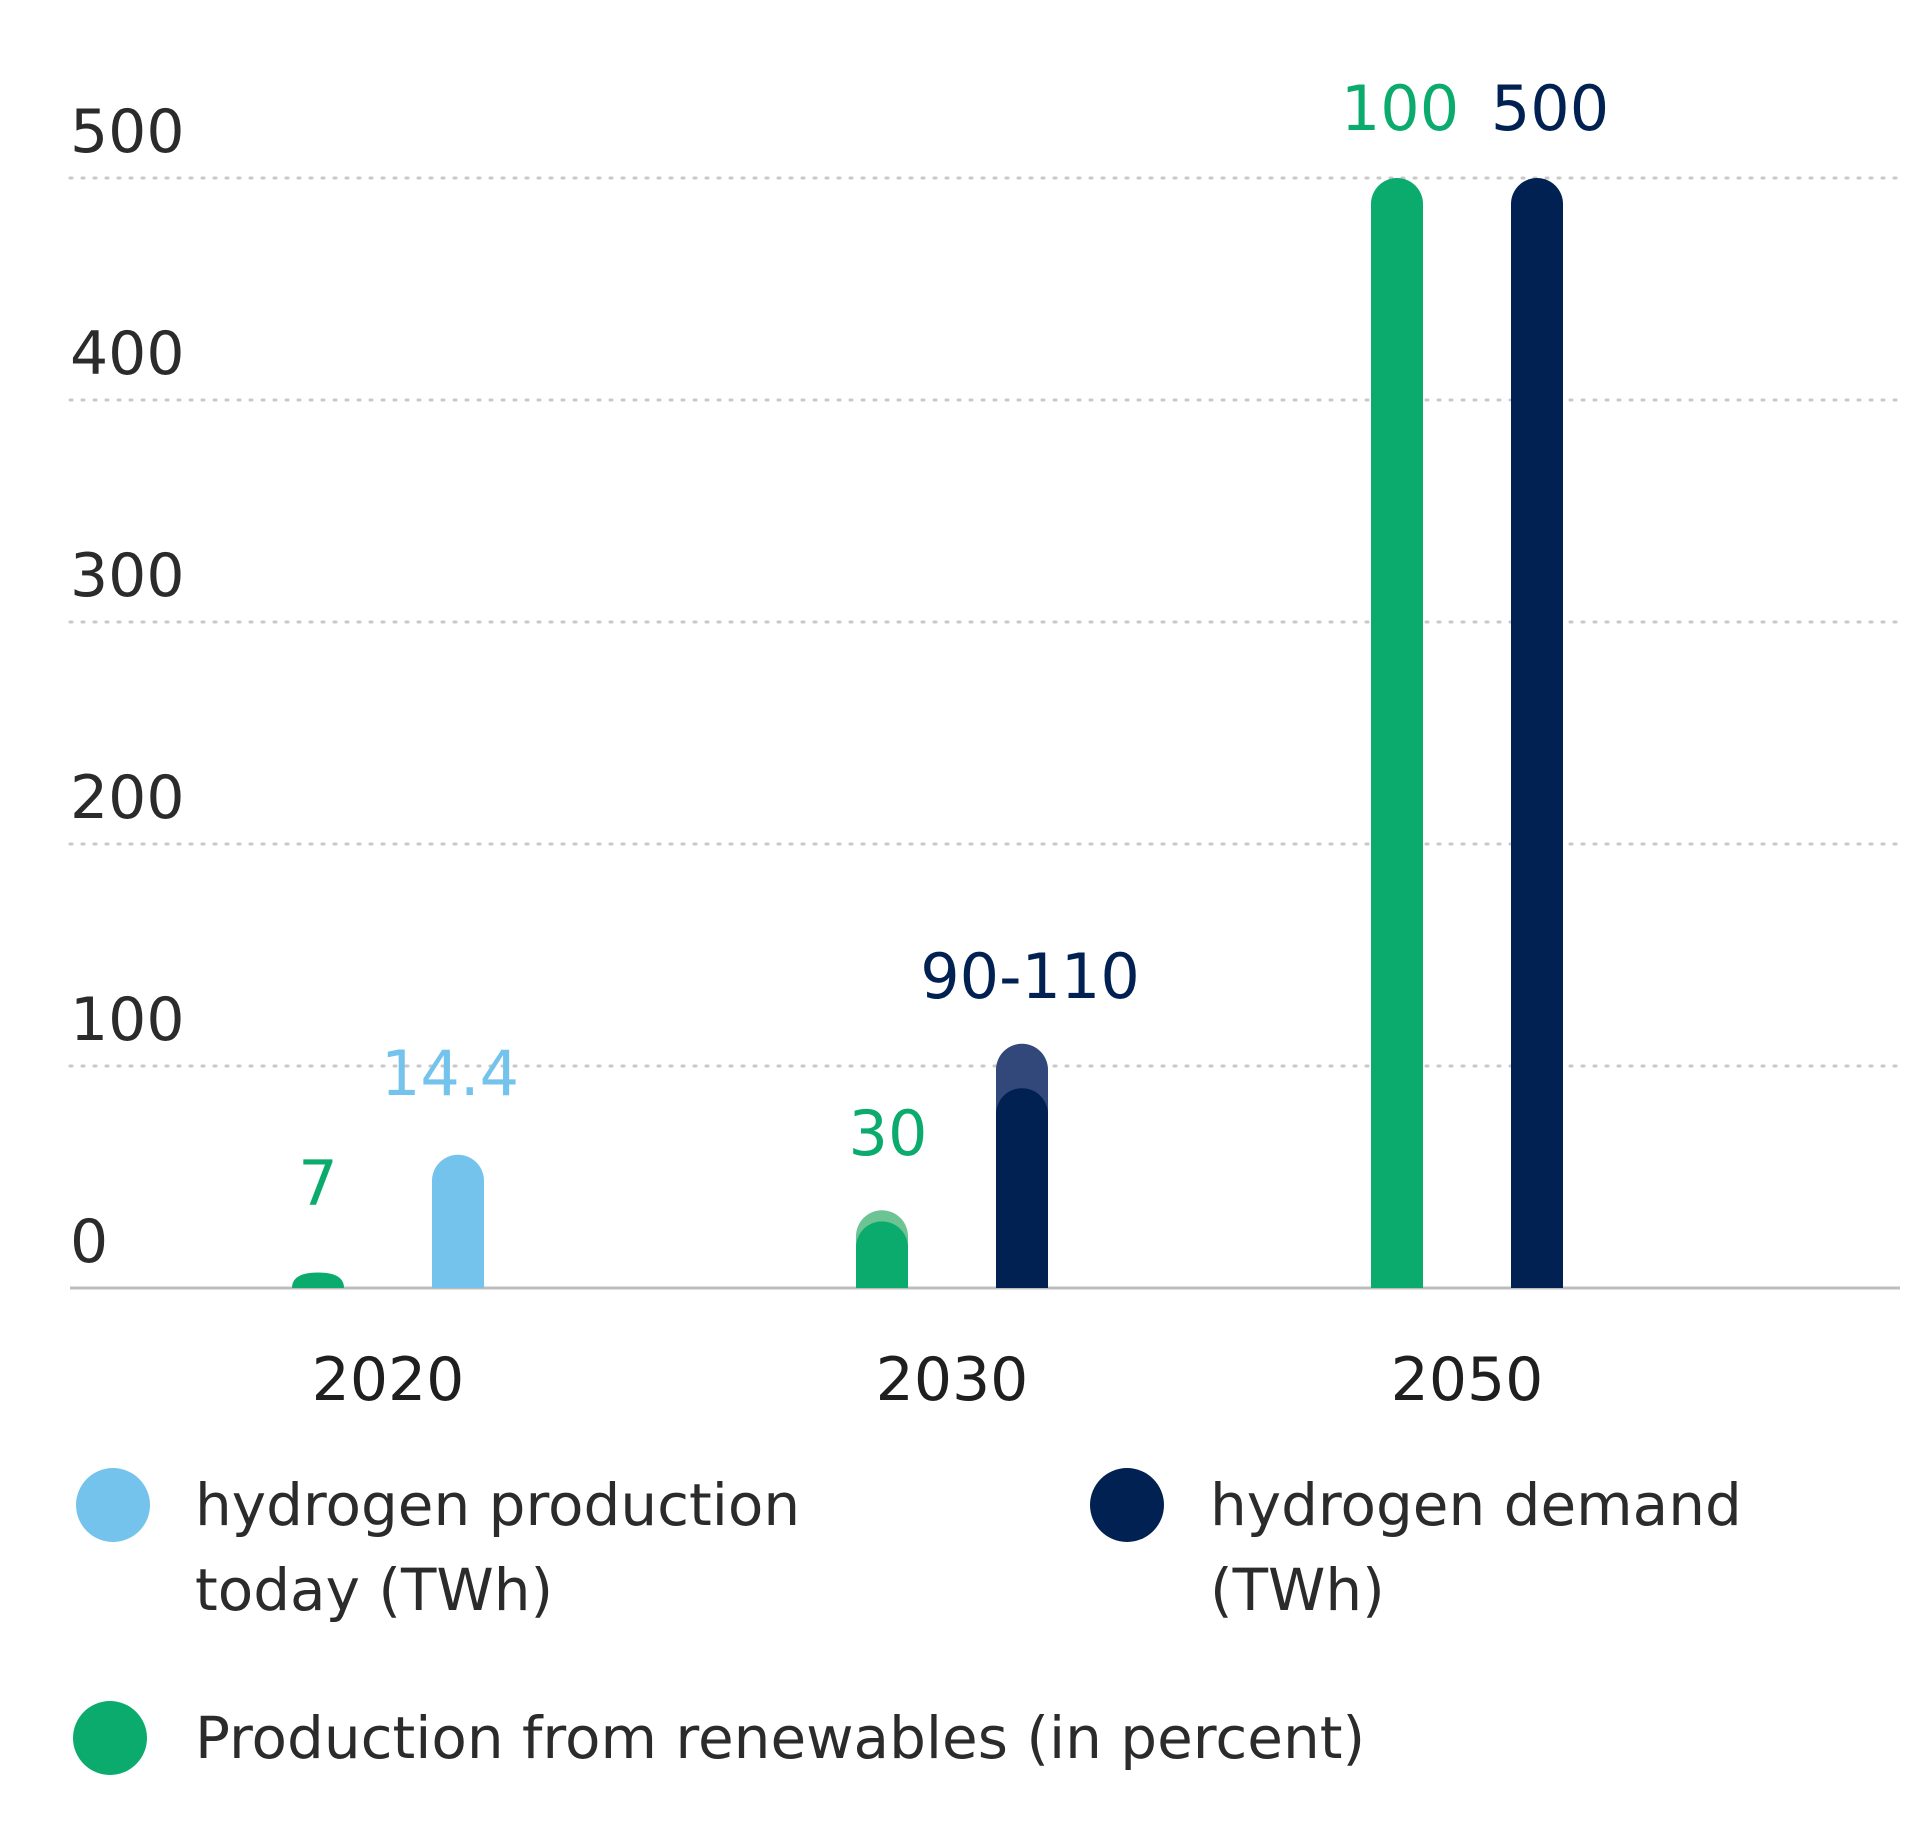  I want to click on bar-0-2050, so click(1397, 733).